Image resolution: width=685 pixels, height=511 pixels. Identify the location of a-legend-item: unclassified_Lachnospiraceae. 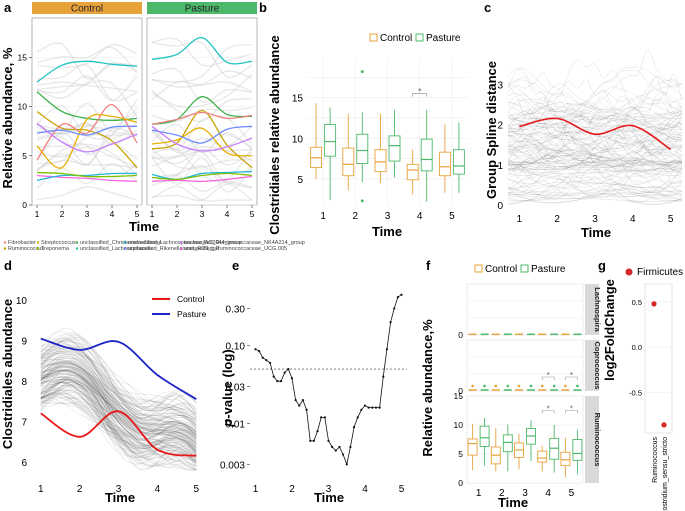
(117, 249).